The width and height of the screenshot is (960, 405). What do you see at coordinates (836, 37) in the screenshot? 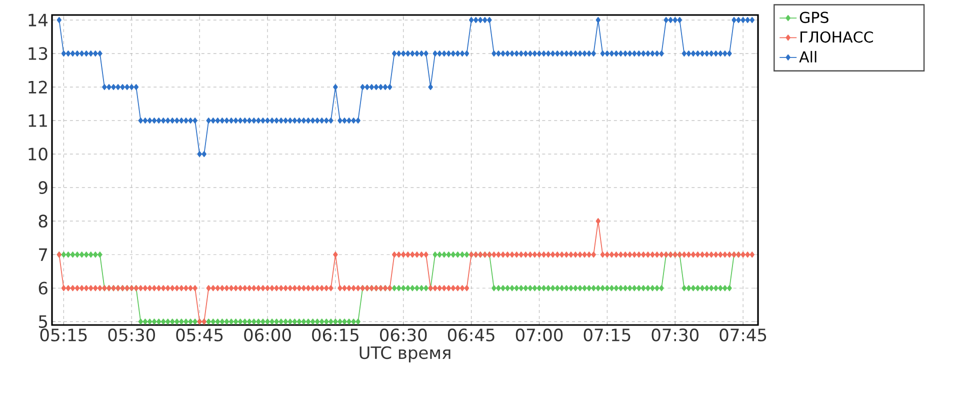
I see `legend-label: ГЛОНАСС` at bounding box center [836, 37].